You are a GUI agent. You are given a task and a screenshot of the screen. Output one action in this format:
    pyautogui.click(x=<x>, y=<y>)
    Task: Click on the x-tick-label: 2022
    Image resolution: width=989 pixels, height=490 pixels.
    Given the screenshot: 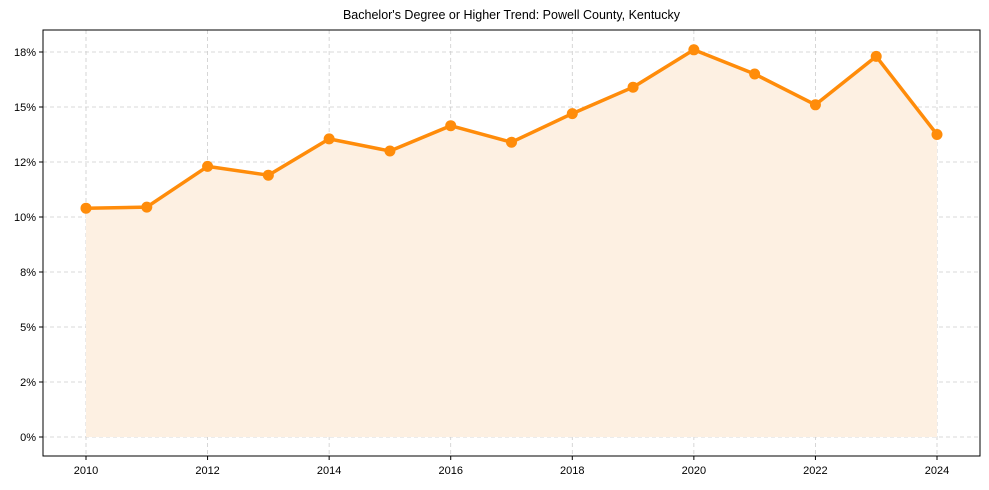 What is the action you would take?
    pyautogui.click(x=815, y=471)
    